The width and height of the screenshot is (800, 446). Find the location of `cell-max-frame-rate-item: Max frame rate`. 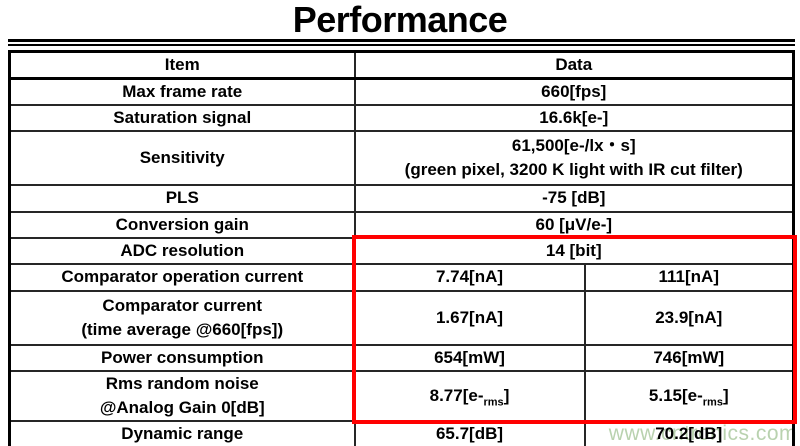

cell-max-frame-rate-item: Max frame rate is located at coordinates (182, 92).